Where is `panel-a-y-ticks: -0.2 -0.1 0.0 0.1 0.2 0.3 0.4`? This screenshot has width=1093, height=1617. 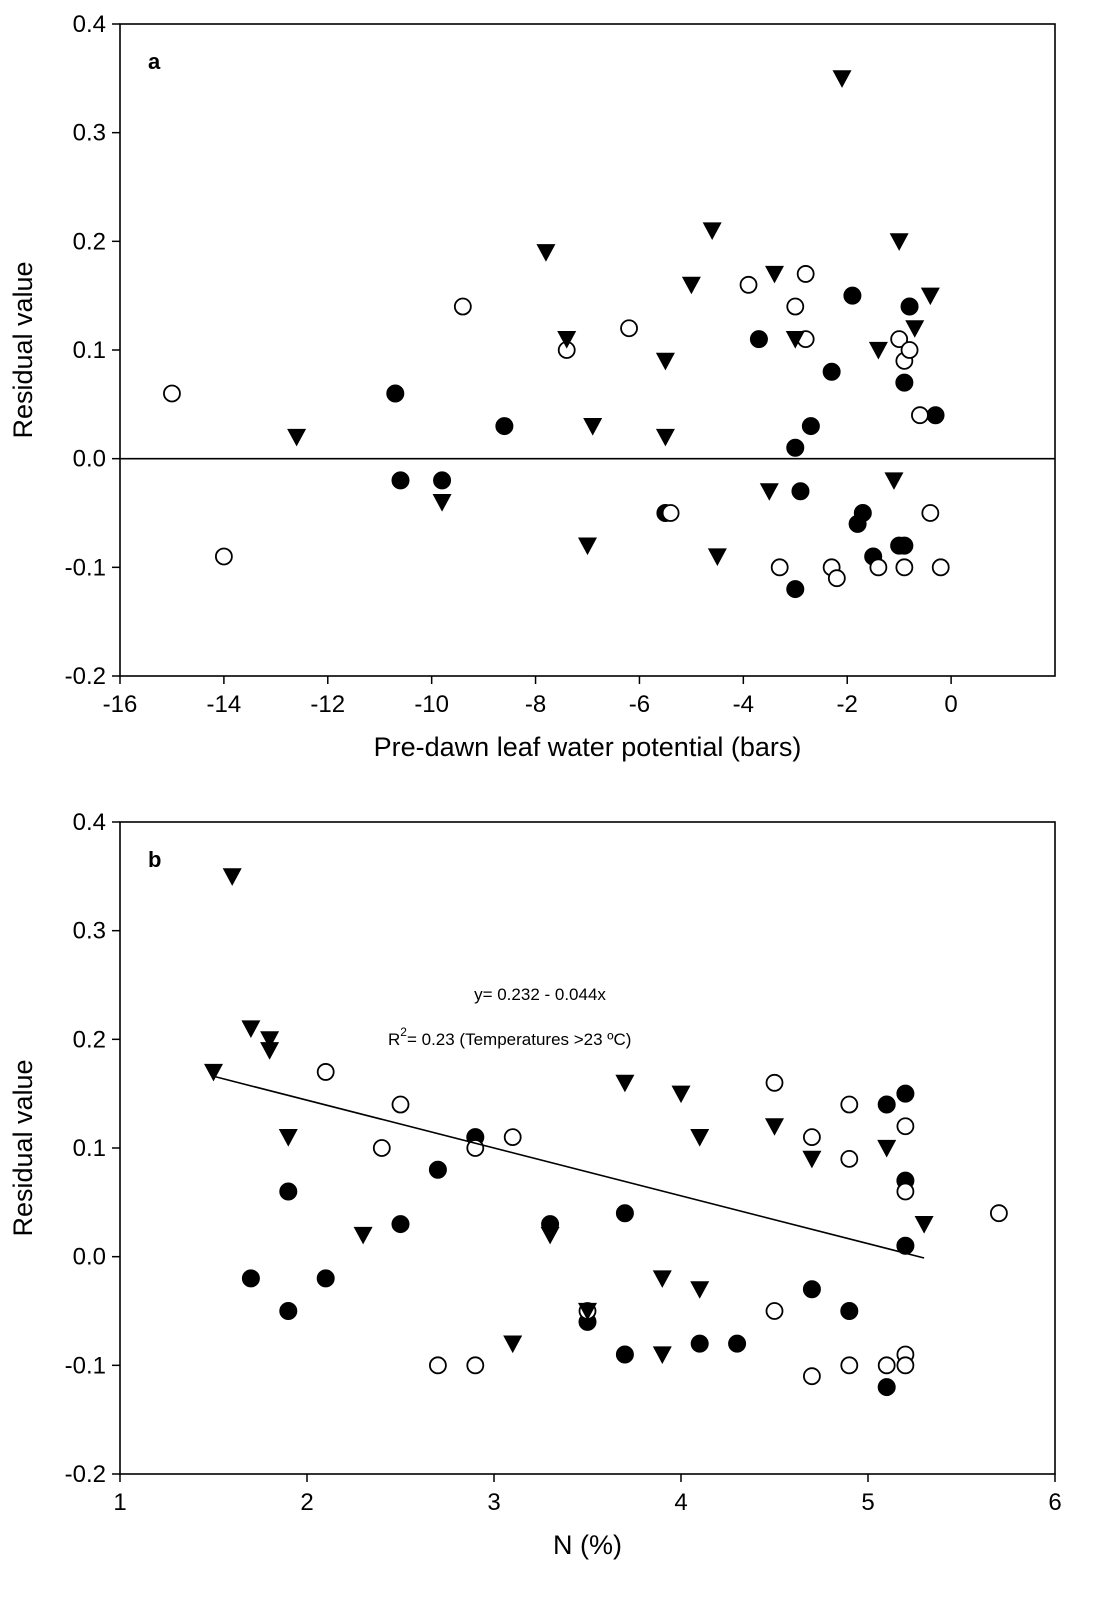 panel-a-y-ticks: -0.2 -0.1 0.0 0.1 0.2 0.3 0.4 is located at coordinates (92, 350).